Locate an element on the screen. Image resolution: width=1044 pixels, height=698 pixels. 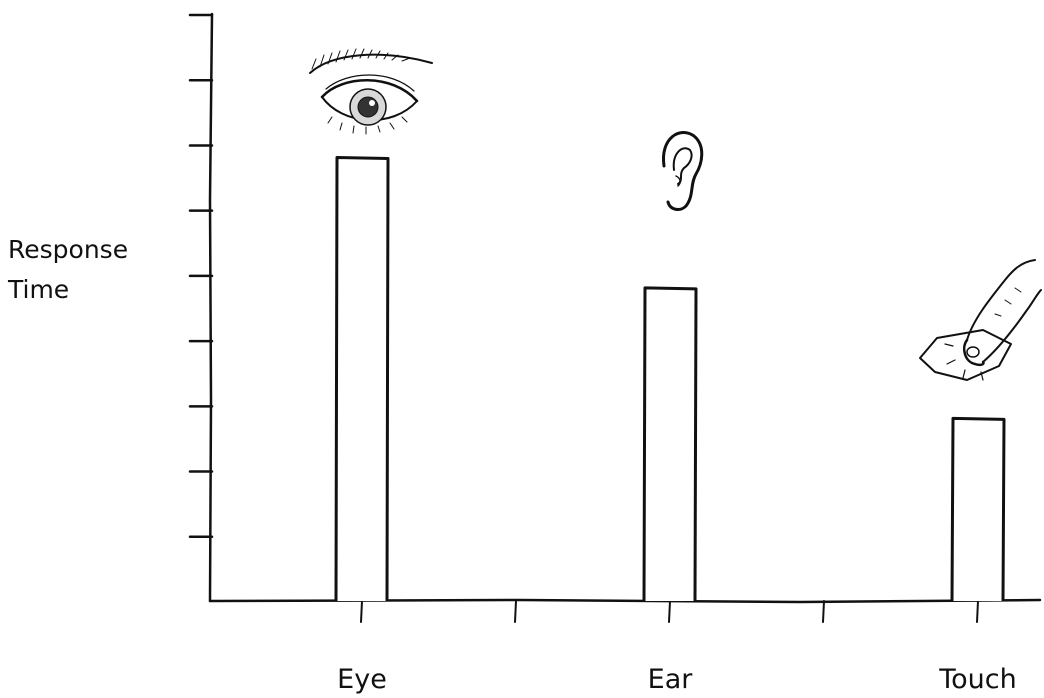
y-axis-ticks is located at coordinates (201, 276).